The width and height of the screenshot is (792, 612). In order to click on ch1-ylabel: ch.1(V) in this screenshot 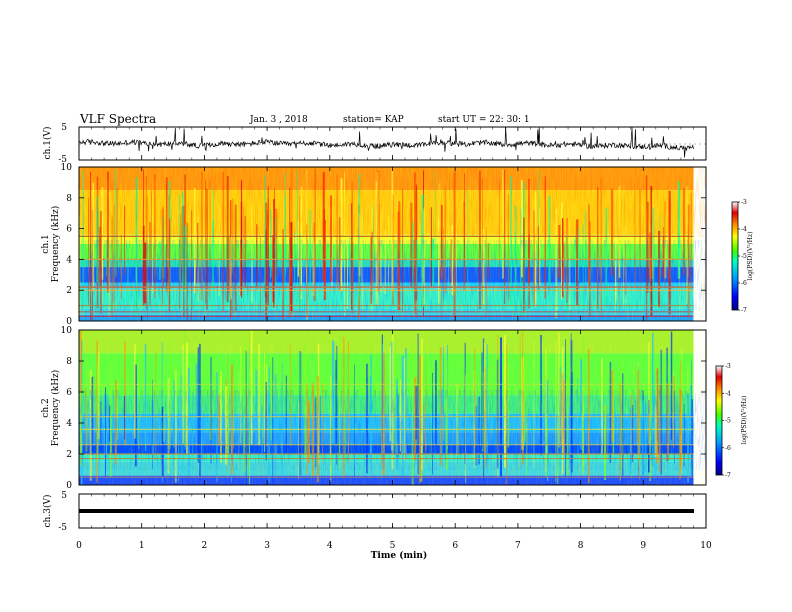, I will do `click(47, 143)`.